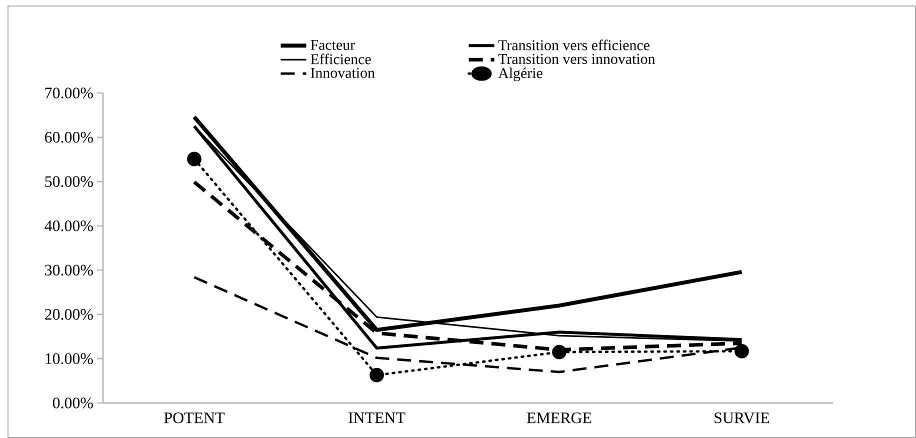  Describe the element at coordinates (69, 93) in the screenshot. I see `y-tick-label: 70.00%` at that location.